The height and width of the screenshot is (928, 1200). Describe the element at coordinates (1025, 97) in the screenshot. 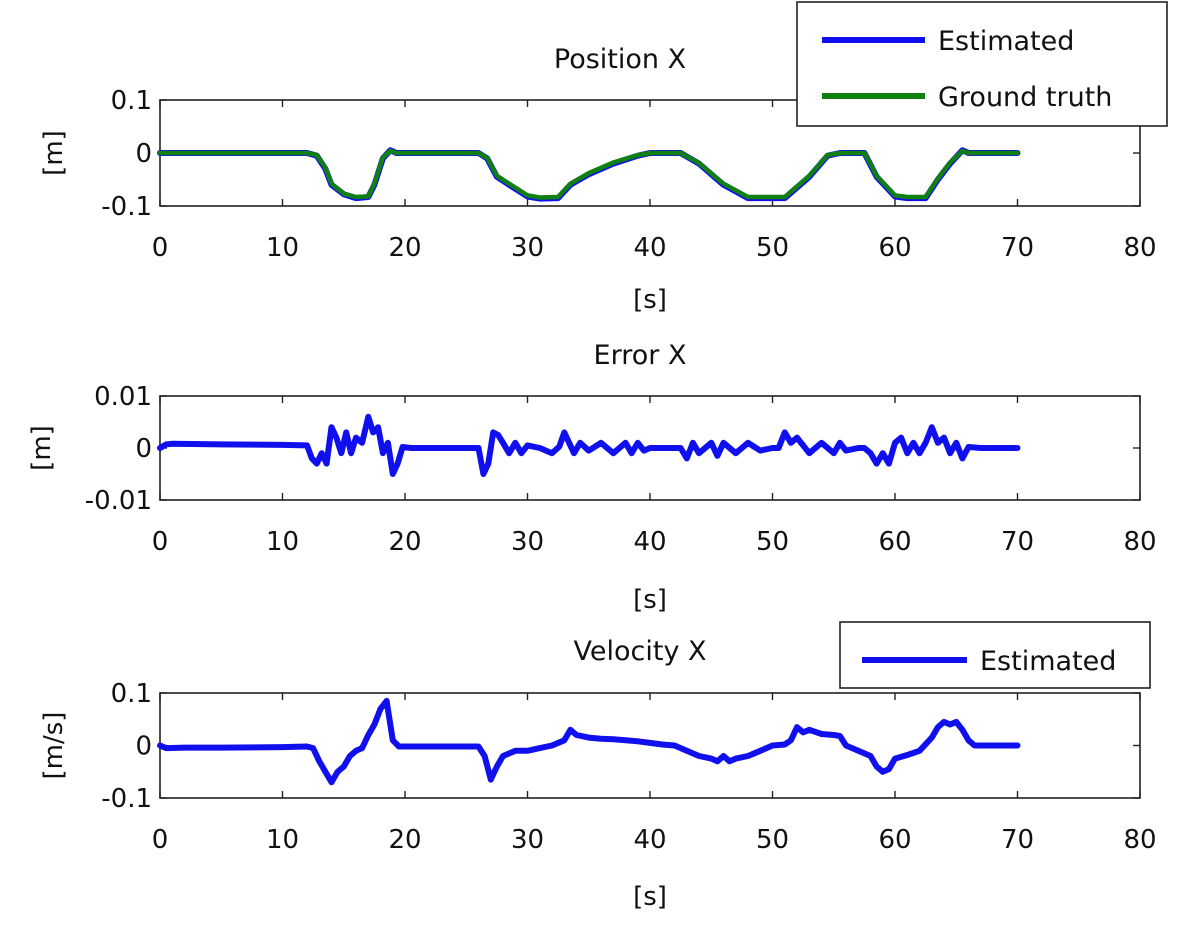

I see `legend-label: Ground truth` at that location.